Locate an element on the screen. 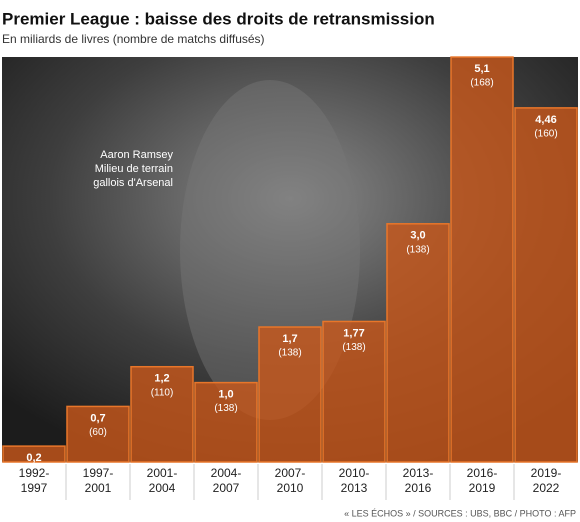  value-label: 0,7 is located at coordinates (97, 418).